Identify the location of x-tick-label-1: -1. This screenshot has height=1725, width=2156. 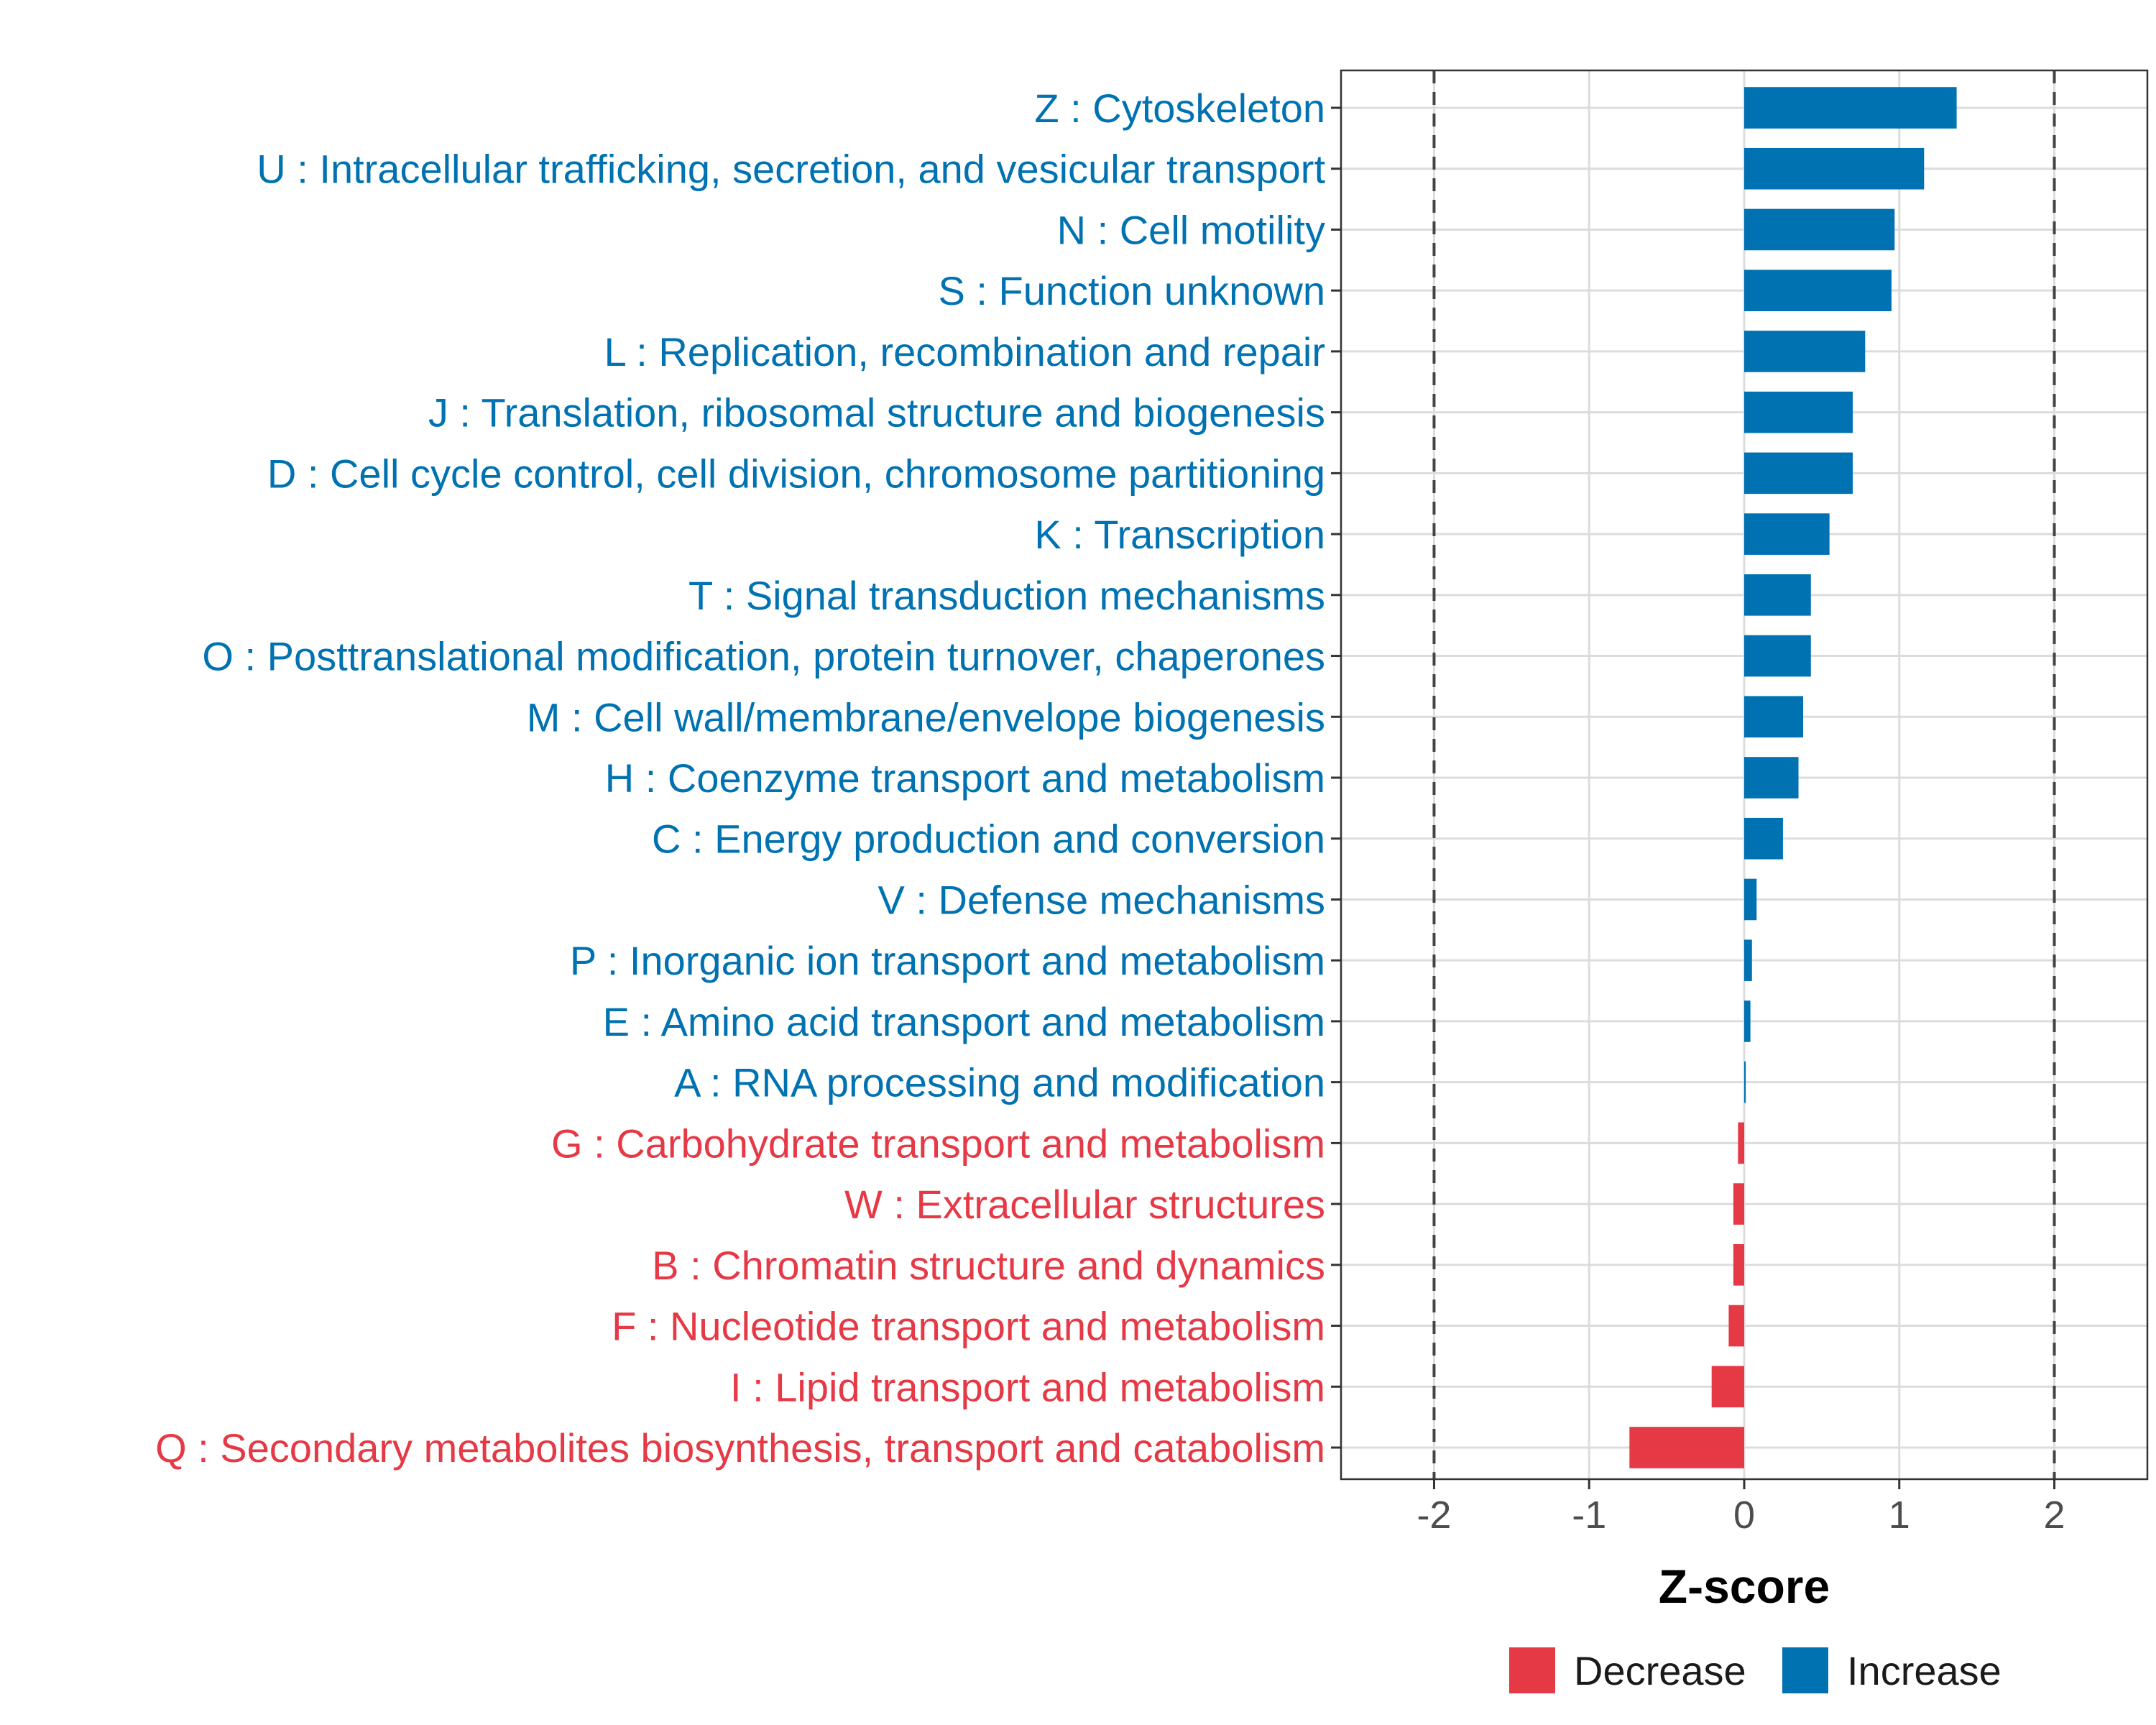
(1589, 1515).